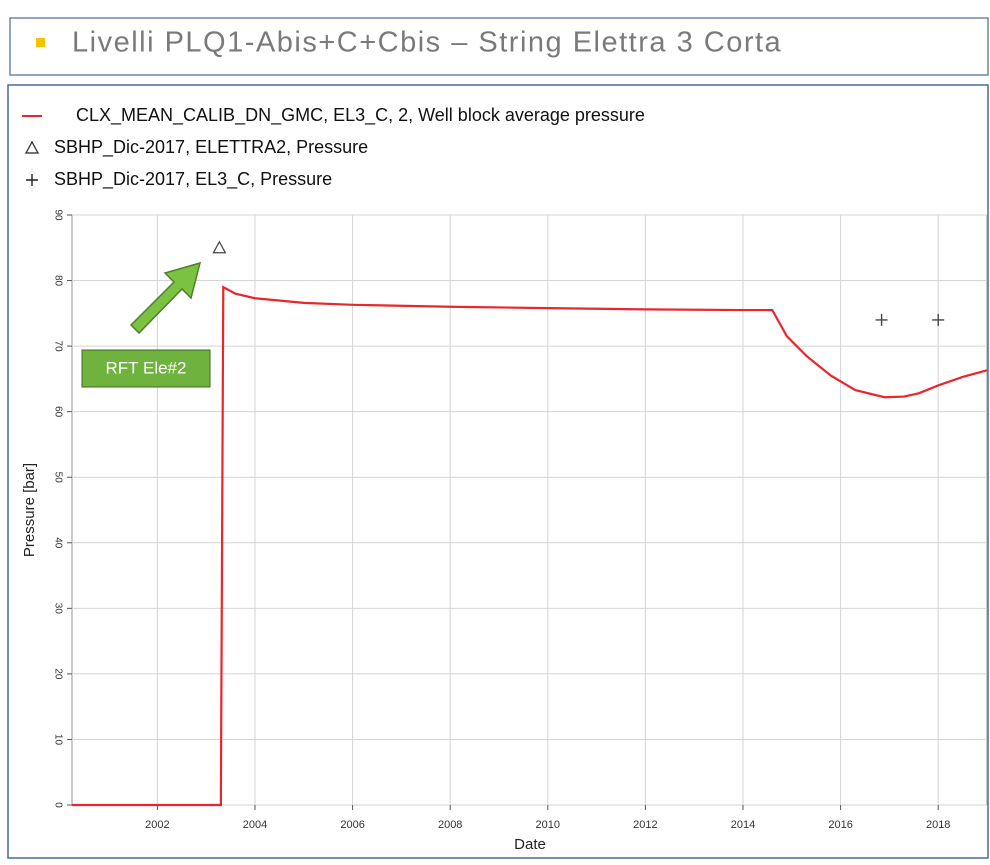  Describe the element at coordinates (840, 825) in the screenshot. I see `x-tick-label: 2016` at that location.